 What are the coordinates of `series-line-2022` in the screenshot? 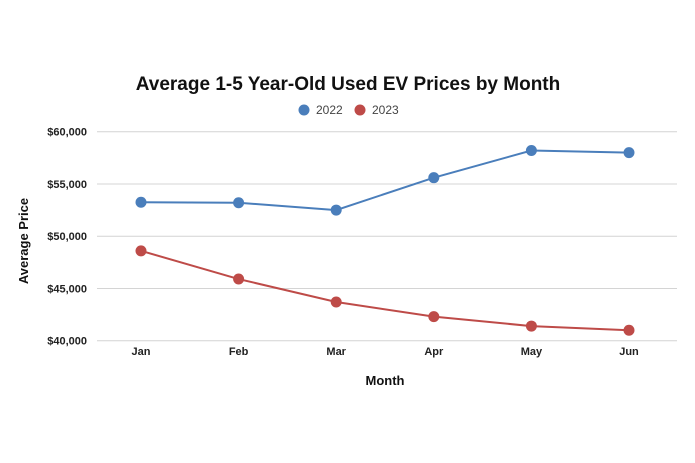 It's located at (385, 180).